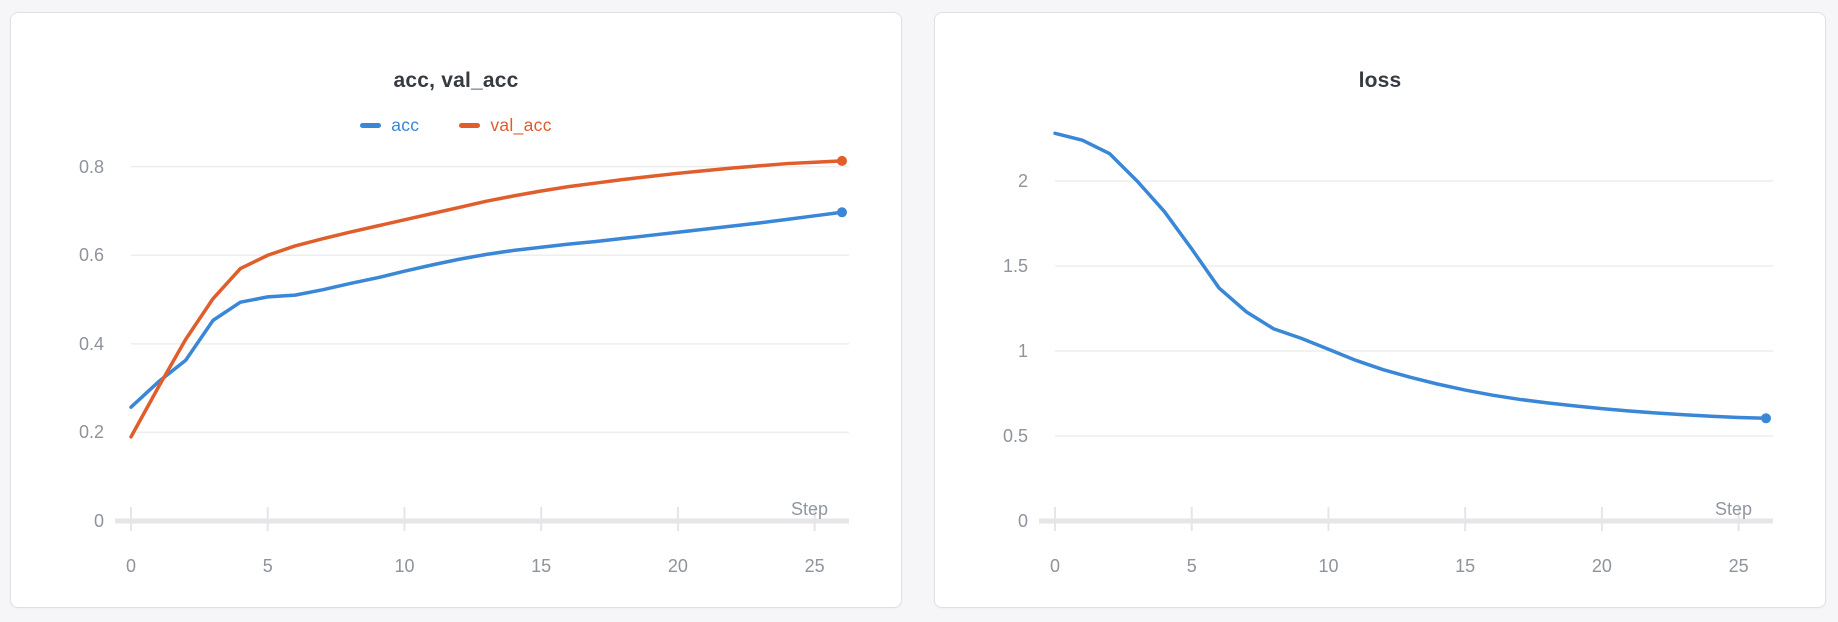 The image size is (1838, 622). I want to click on legend-swatch-acc, so click(371, 125).